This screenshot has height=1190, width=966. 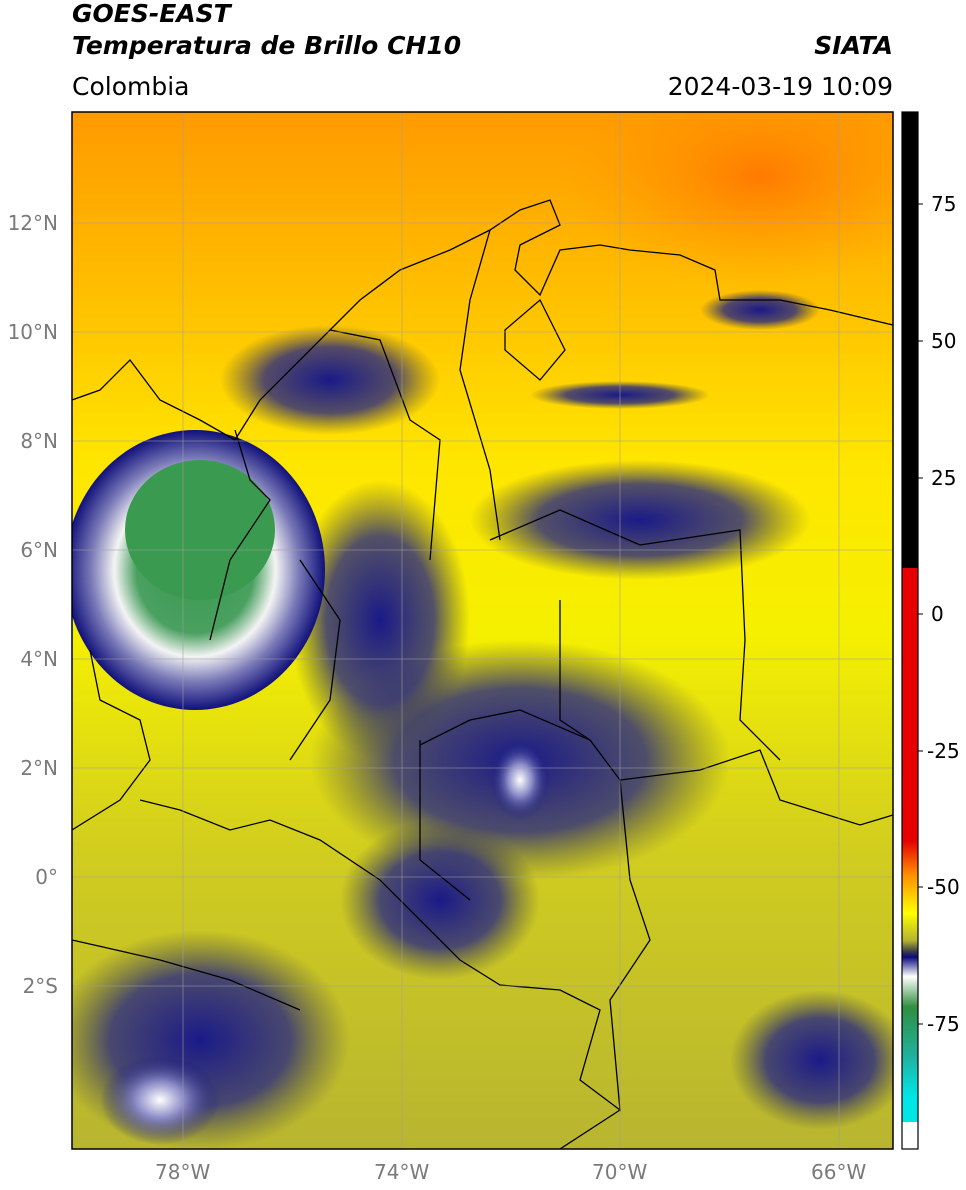 I want to click on lat-tick-label: 2°S, so click(x=40, y=986).